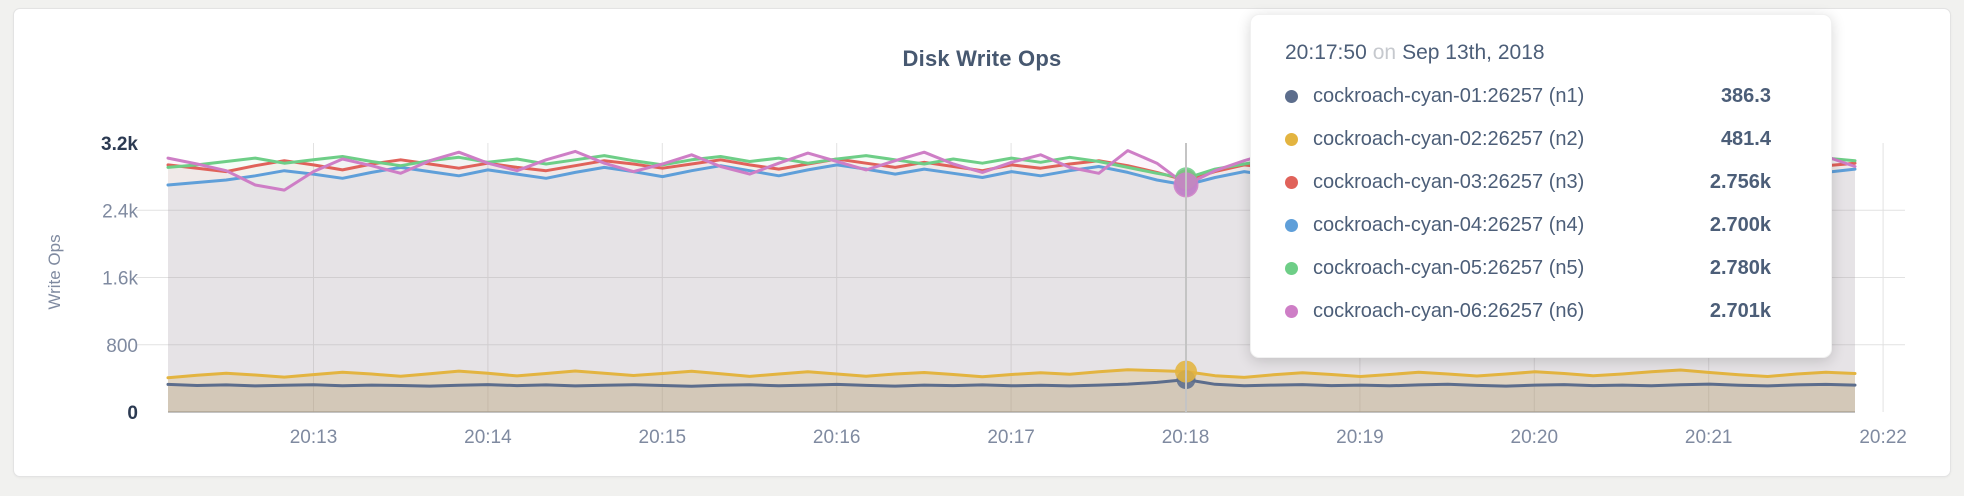 This screenshot has height=496, width=1964. I want to click on y-tick-label: 1.6k, so click(120, 279).